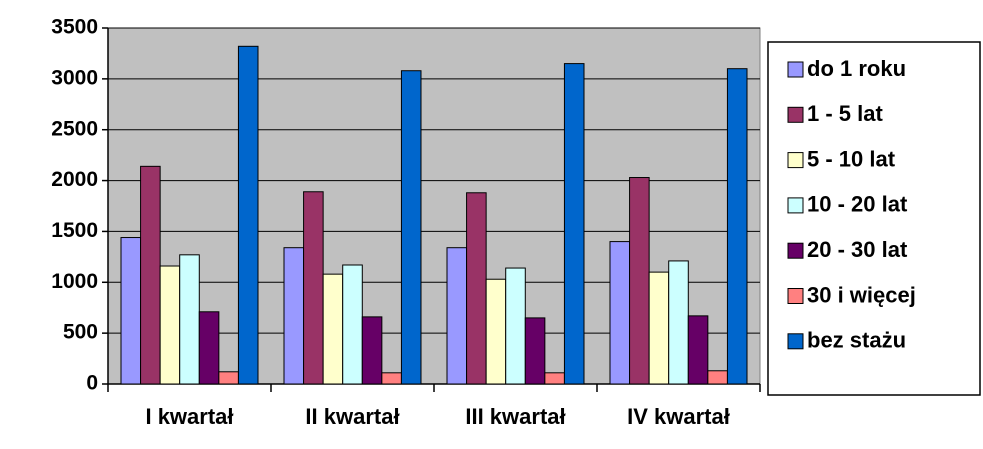 Image resolution: width=983 pixels, height=449 pixels. I want to click on y-tick-label: 2000, so click(74, 179).